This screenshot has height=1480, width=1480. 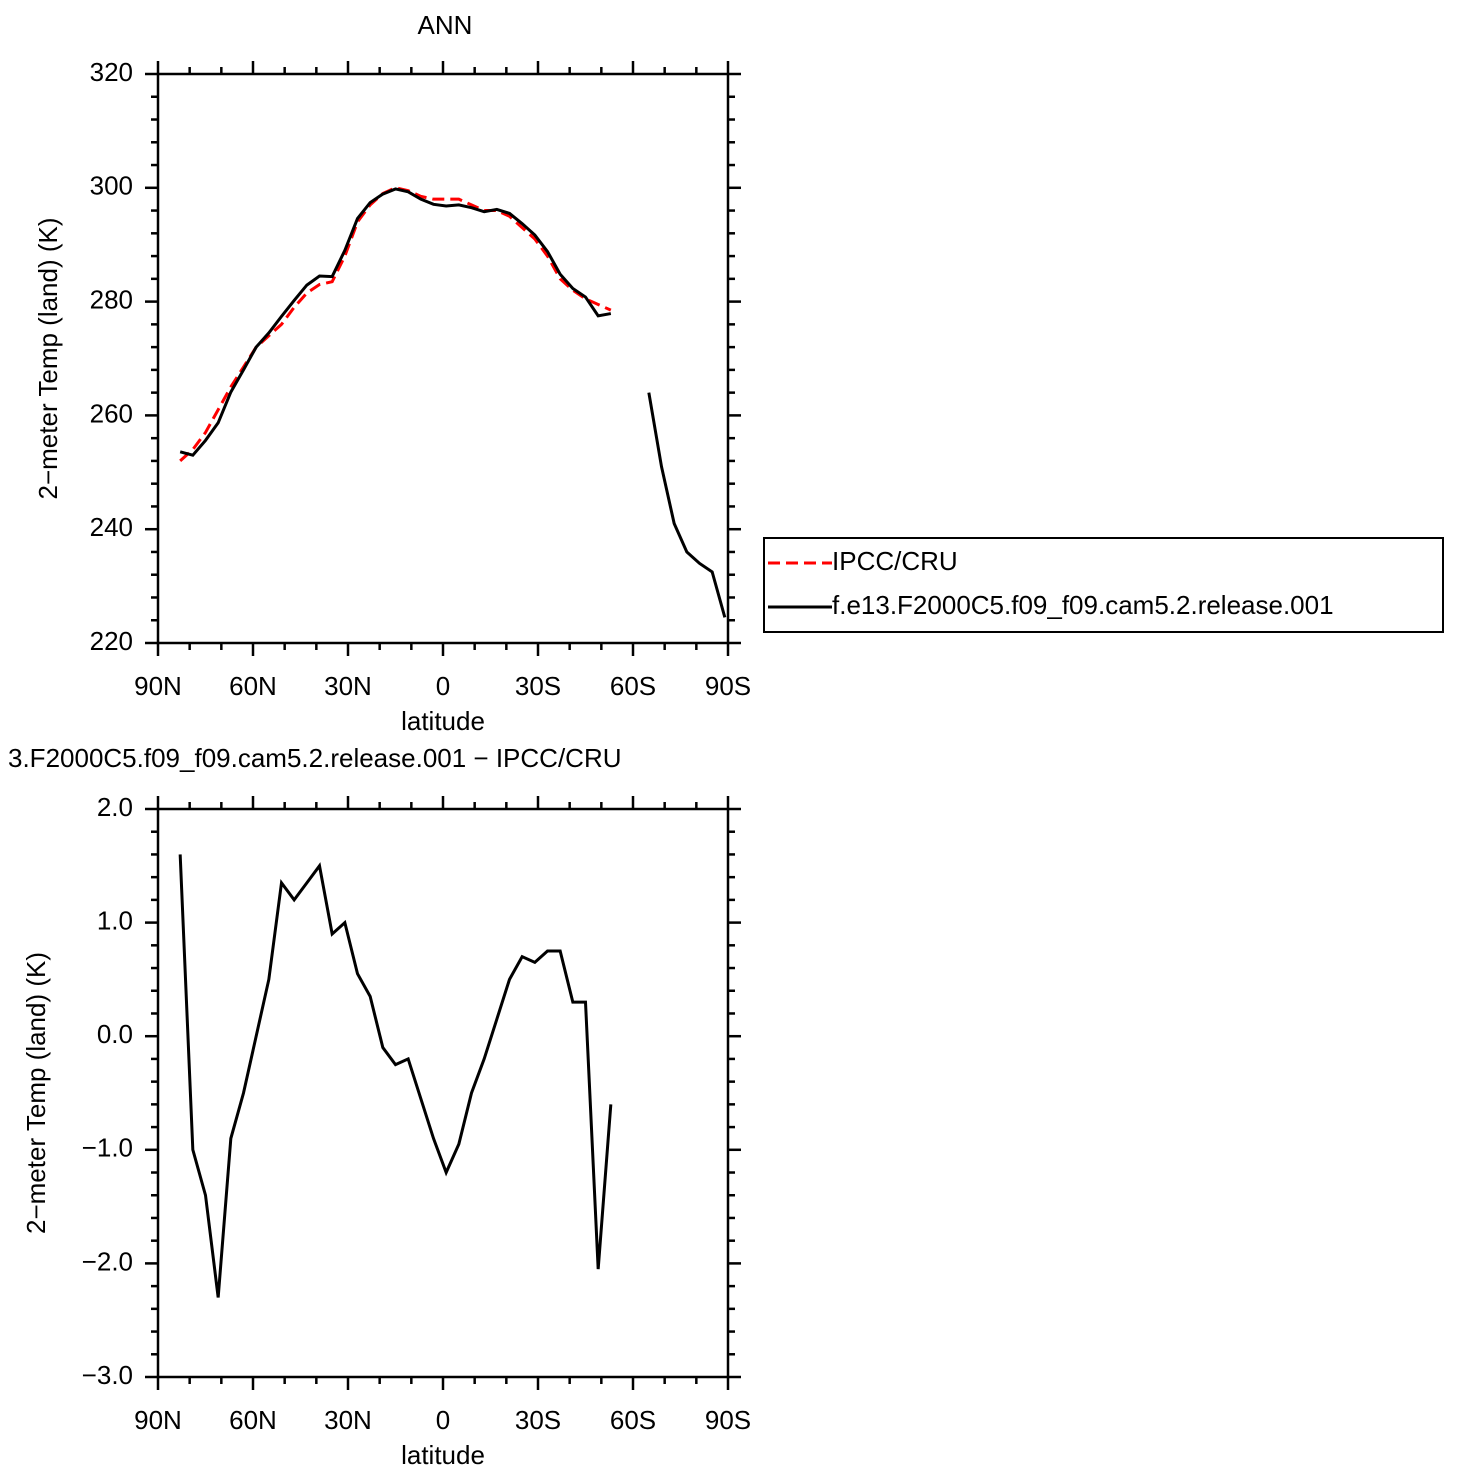 I want to click on legend-box, so click(x=1103, y=585).